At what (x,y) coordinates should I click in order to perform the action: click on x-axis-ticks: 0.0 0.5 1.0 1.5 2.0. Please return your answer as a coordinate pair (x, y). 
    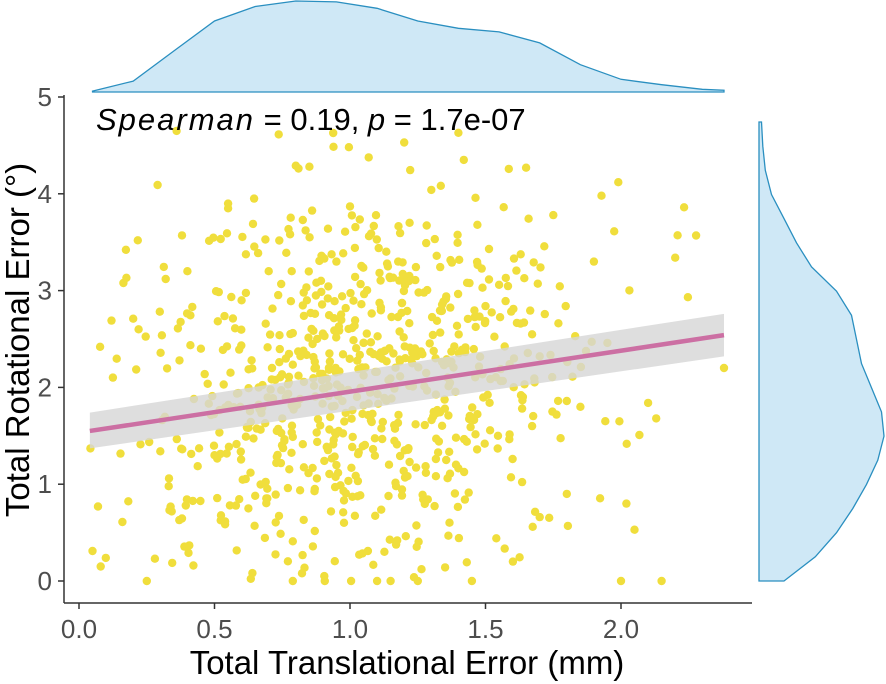
    Looking at the image, I should click on (350, 623).